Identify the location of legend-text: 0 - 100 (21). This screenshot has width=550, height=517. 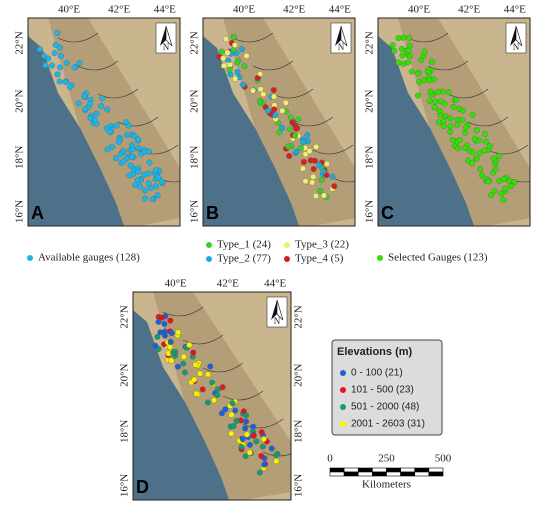
(377, 373).